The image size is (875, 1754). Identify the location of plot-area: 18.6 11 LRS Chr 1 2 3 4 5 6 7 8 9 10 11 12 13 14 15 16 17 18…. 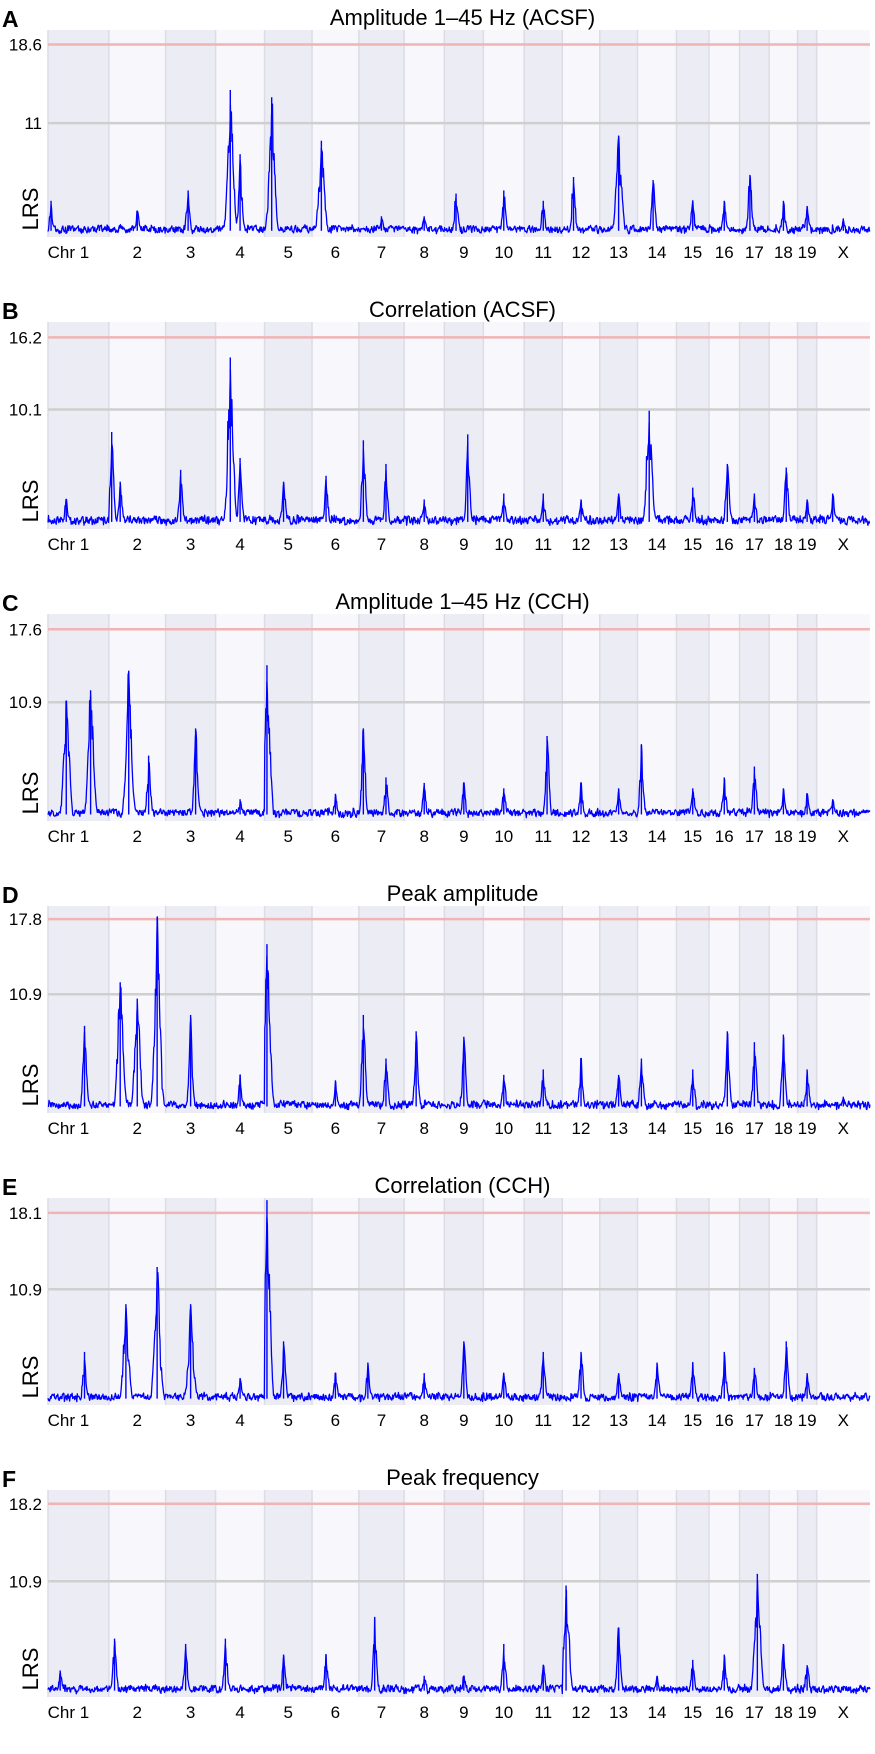
(440, 146).